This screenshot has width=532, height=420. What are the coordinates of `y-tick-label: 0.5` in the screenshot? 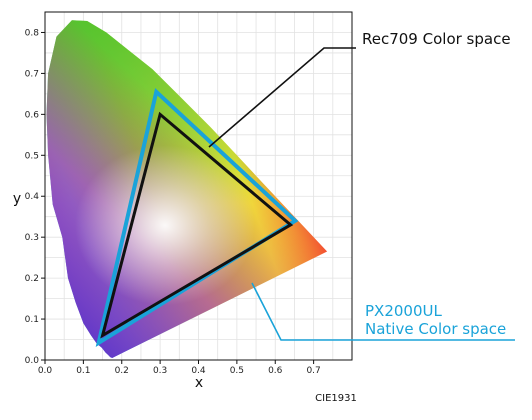 It's located at (32, 156).